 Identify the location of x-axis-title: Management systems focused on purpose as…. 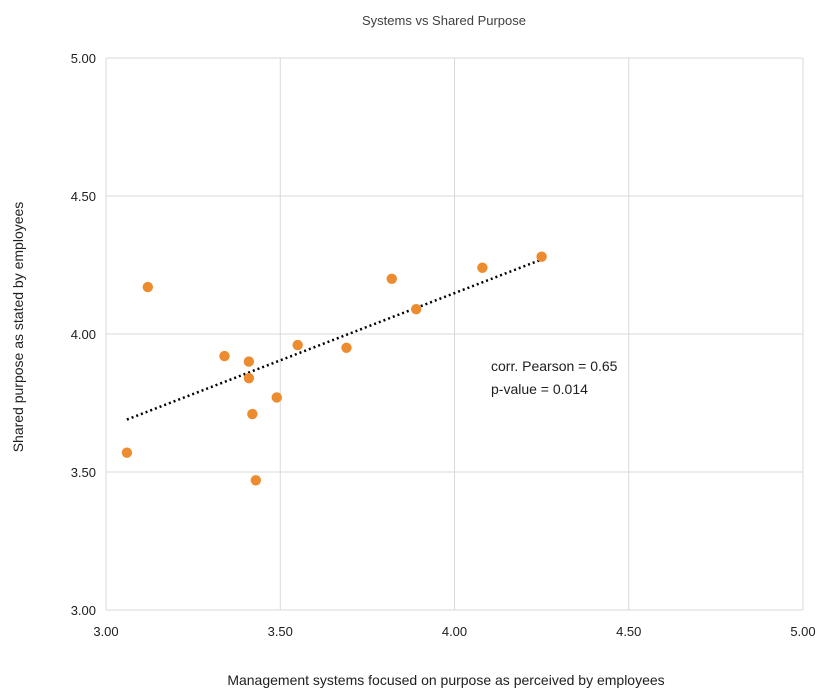
(445, 680).